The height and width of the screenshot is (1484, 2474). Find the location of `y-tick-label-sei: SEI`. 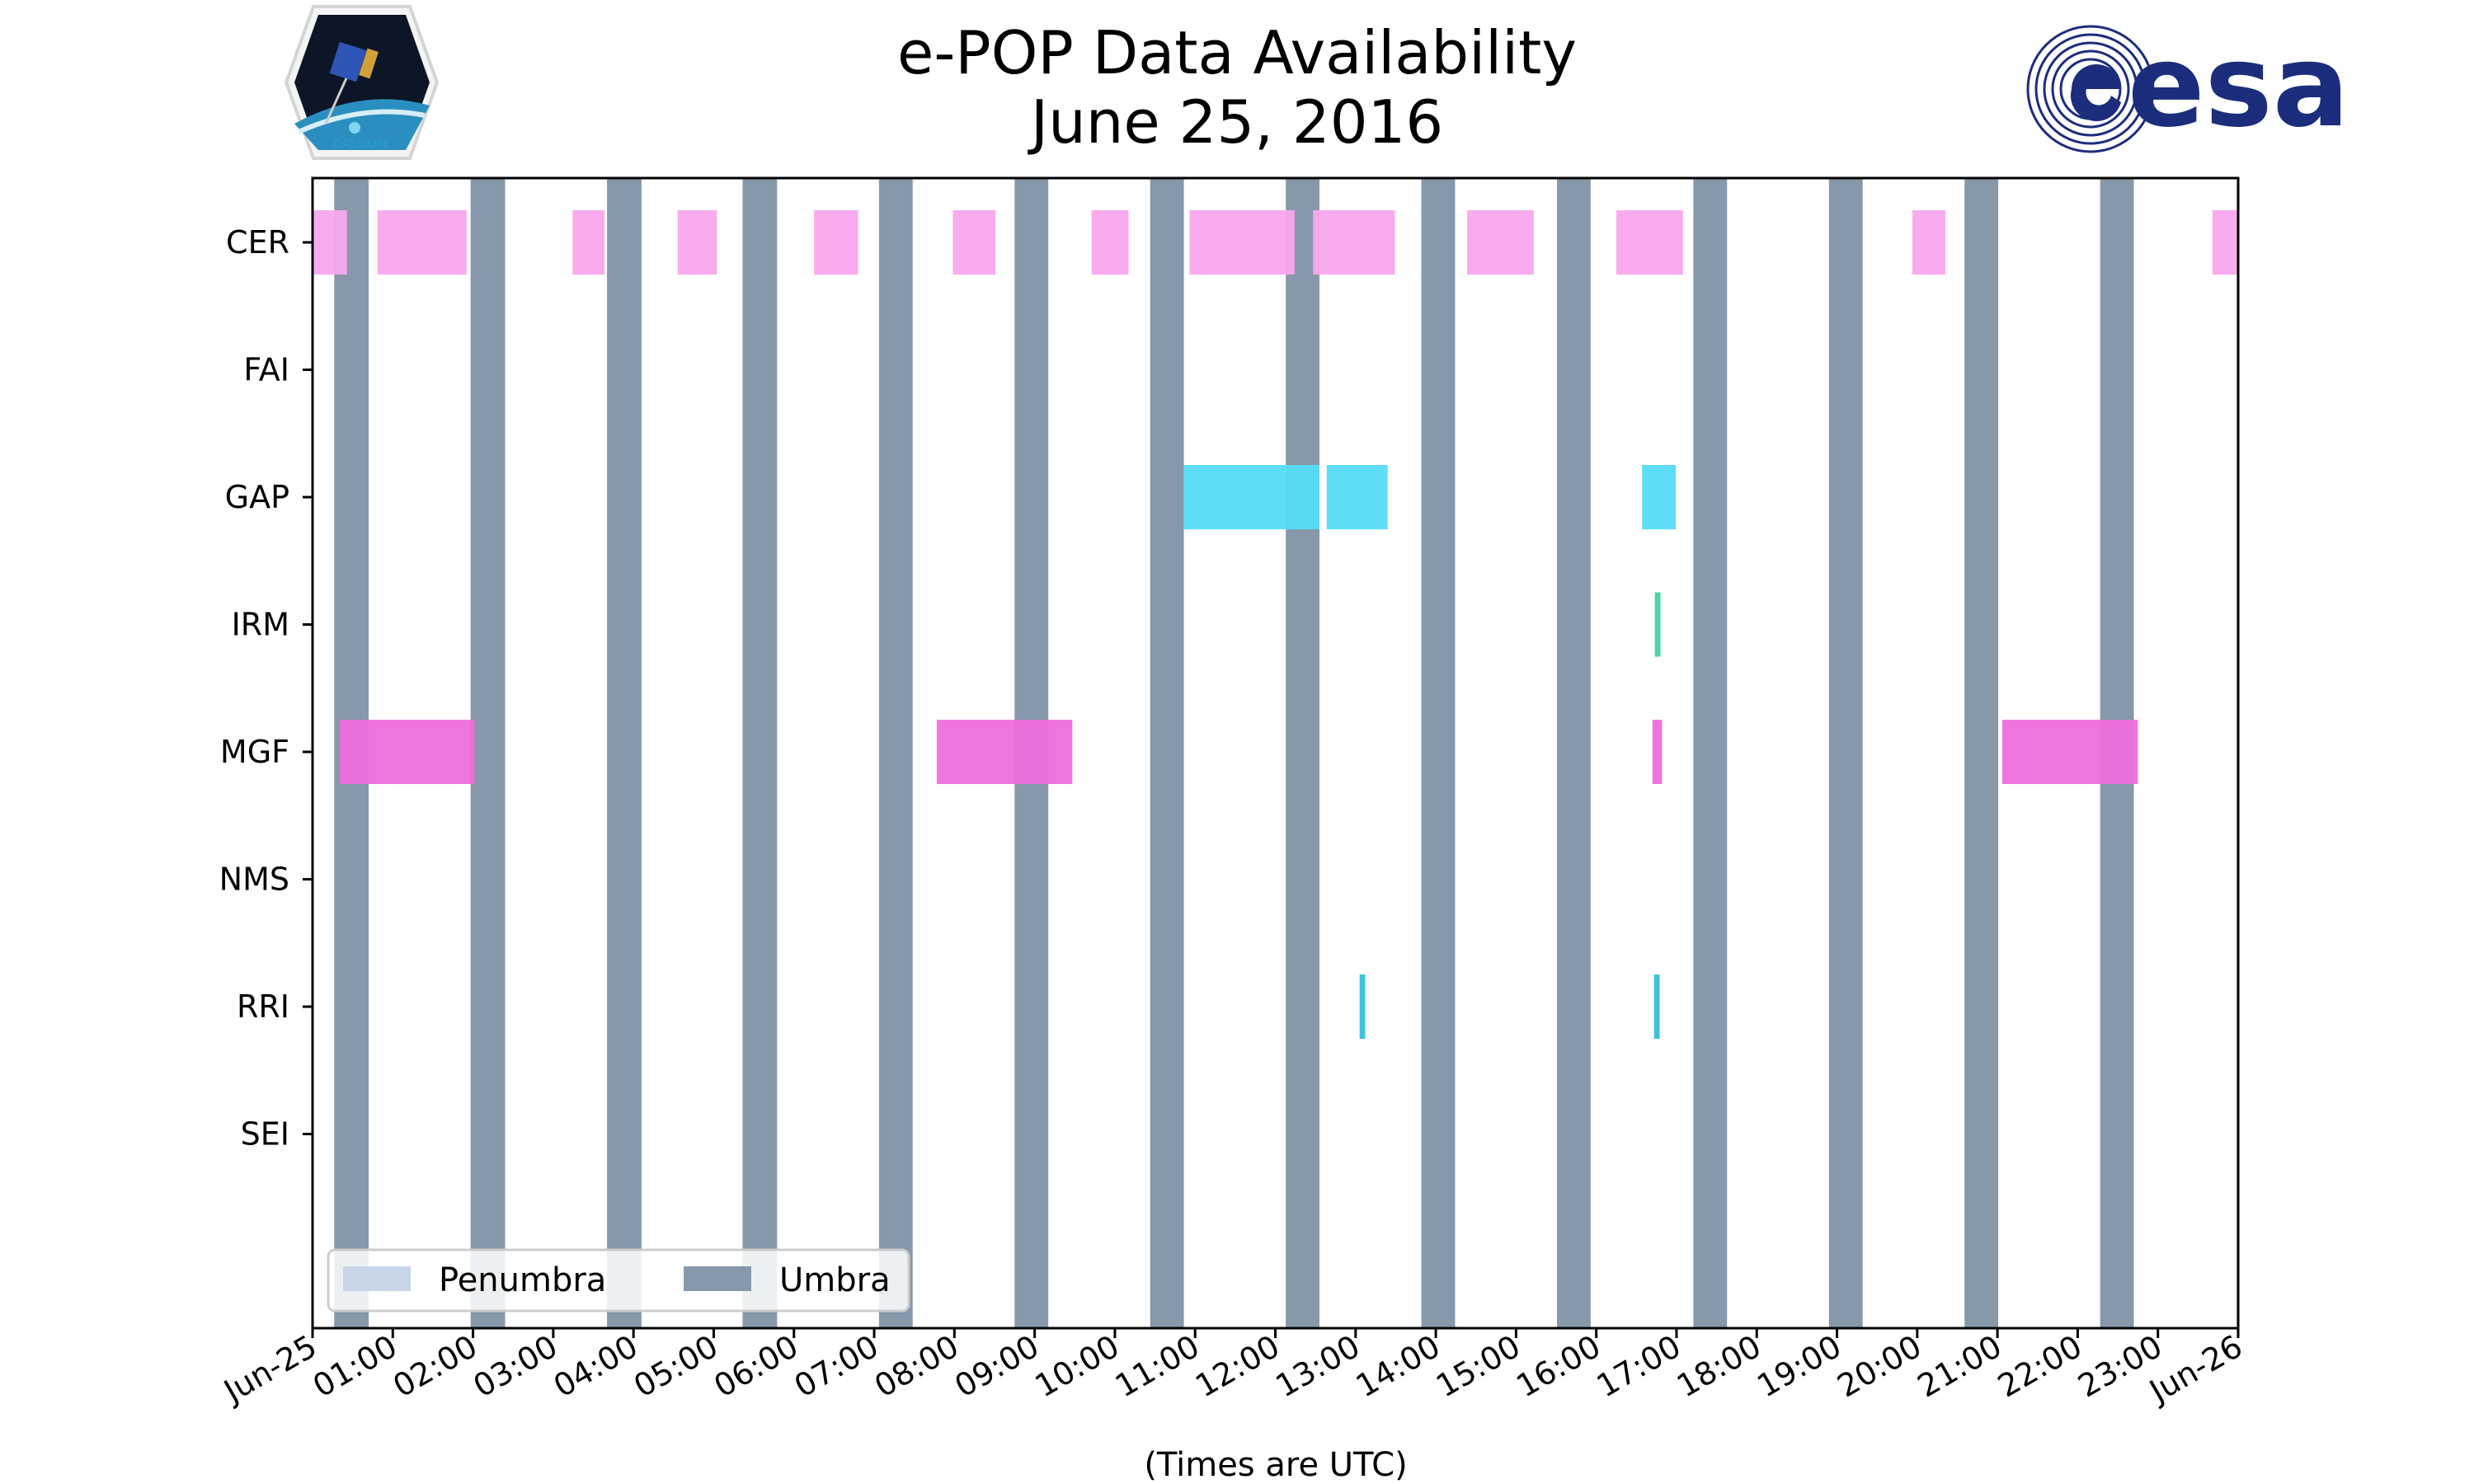

y-tick-label-sei: SEI is located at coordinates (265, 1134).